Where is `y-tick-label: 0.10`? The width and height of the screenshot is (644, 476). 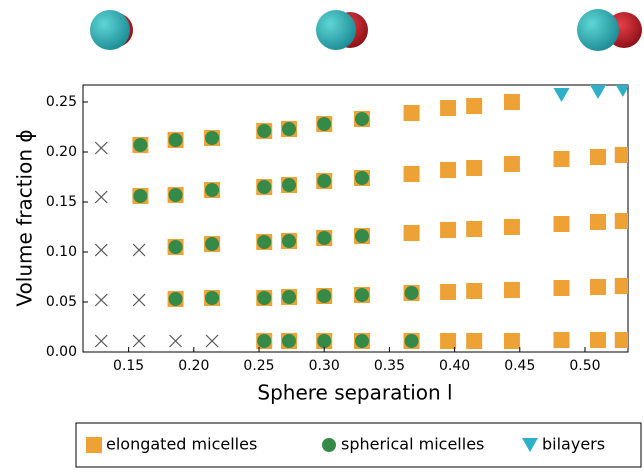 y-tick-label: 0.10 is located at coordinates (61, 252).